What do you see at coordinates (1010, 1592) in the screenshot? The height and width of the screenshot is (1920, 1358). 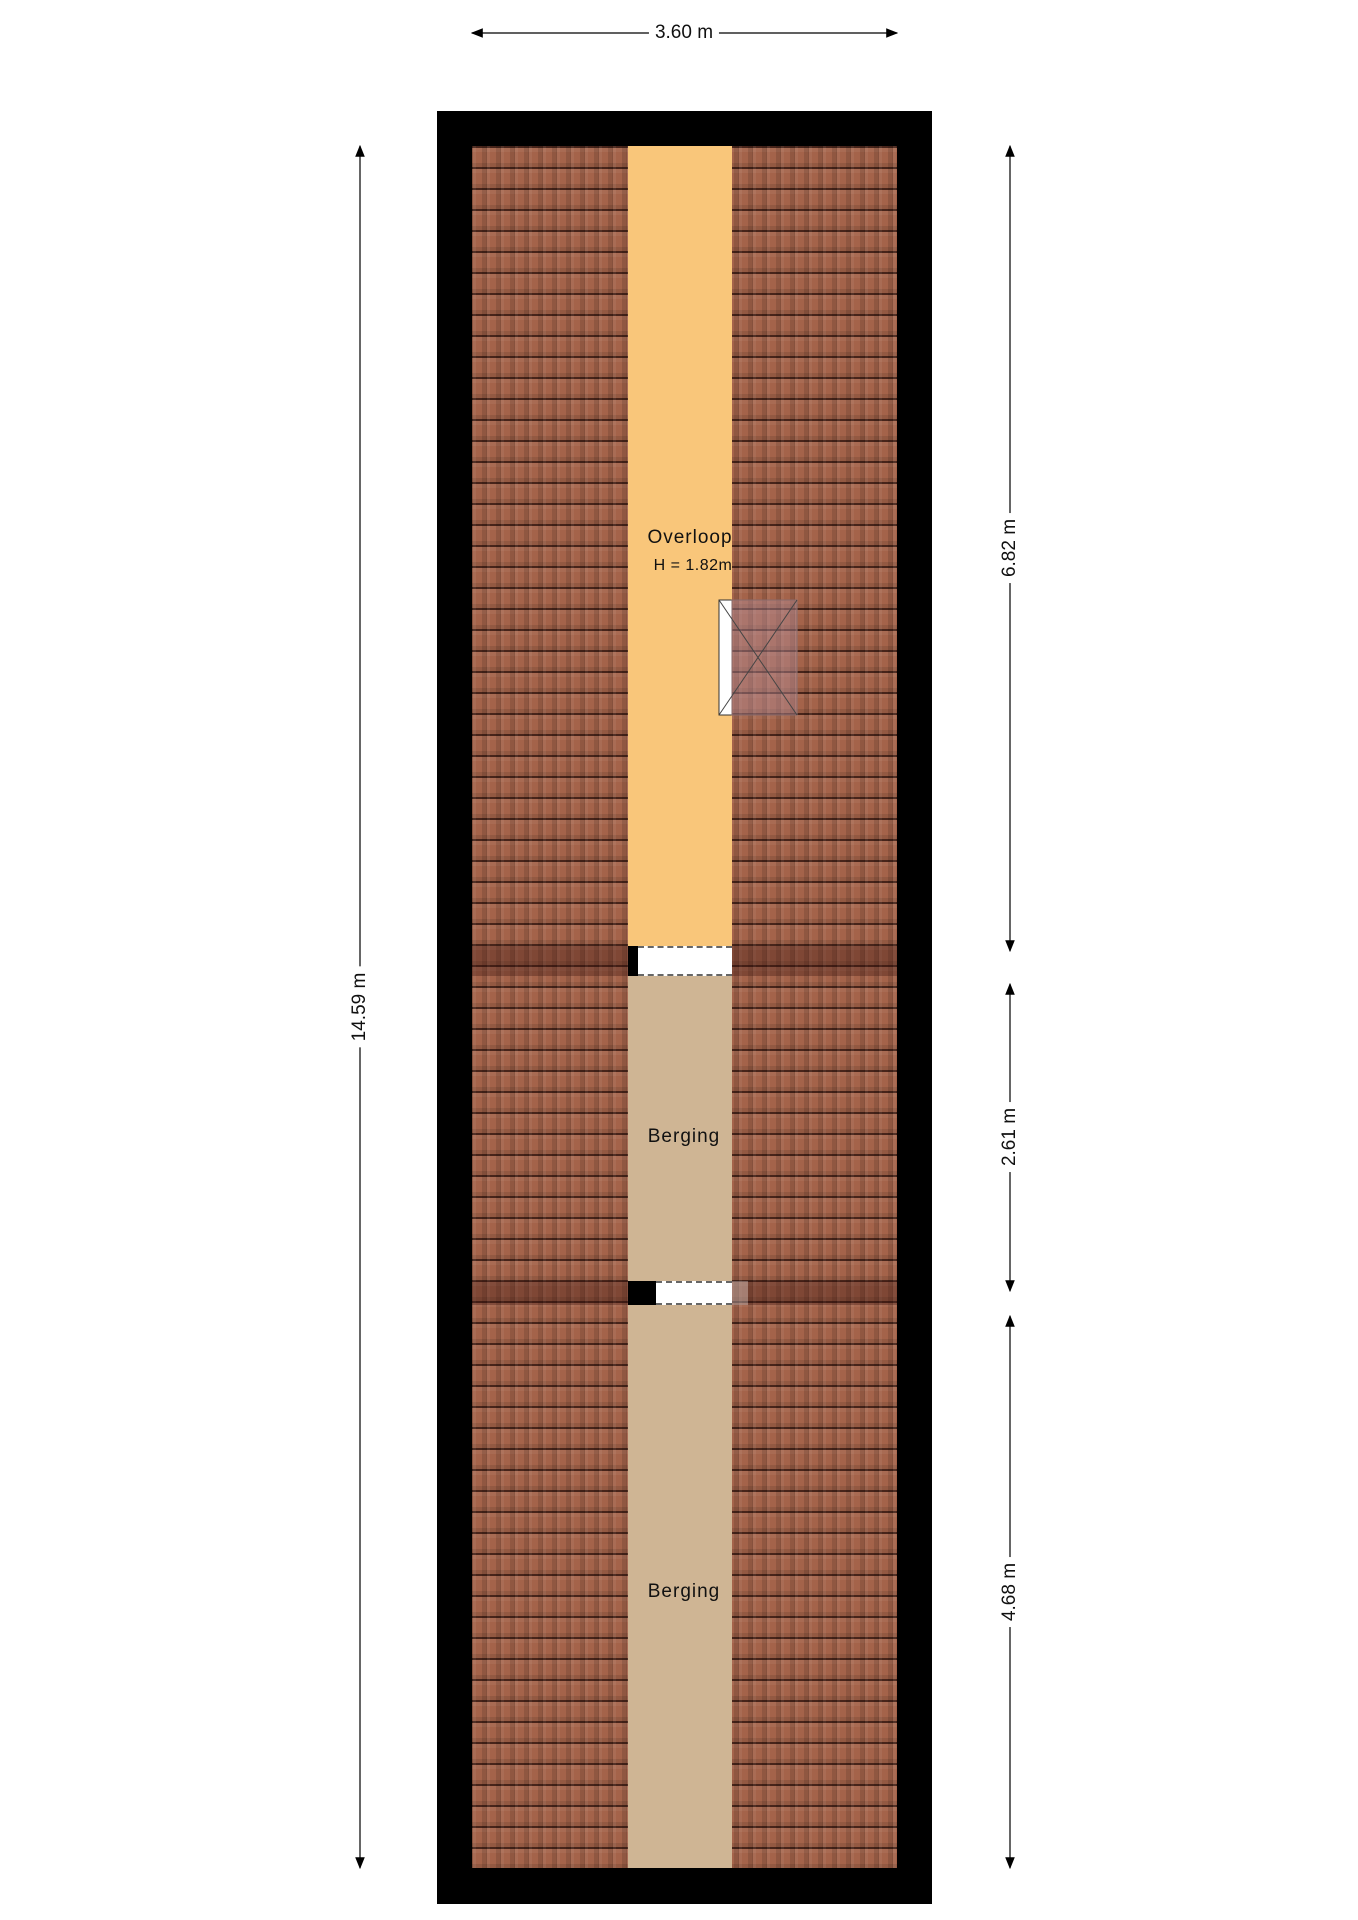 I see `segment-3-dimension-label: 4.68 m` at bounding box center [1010, 1592].